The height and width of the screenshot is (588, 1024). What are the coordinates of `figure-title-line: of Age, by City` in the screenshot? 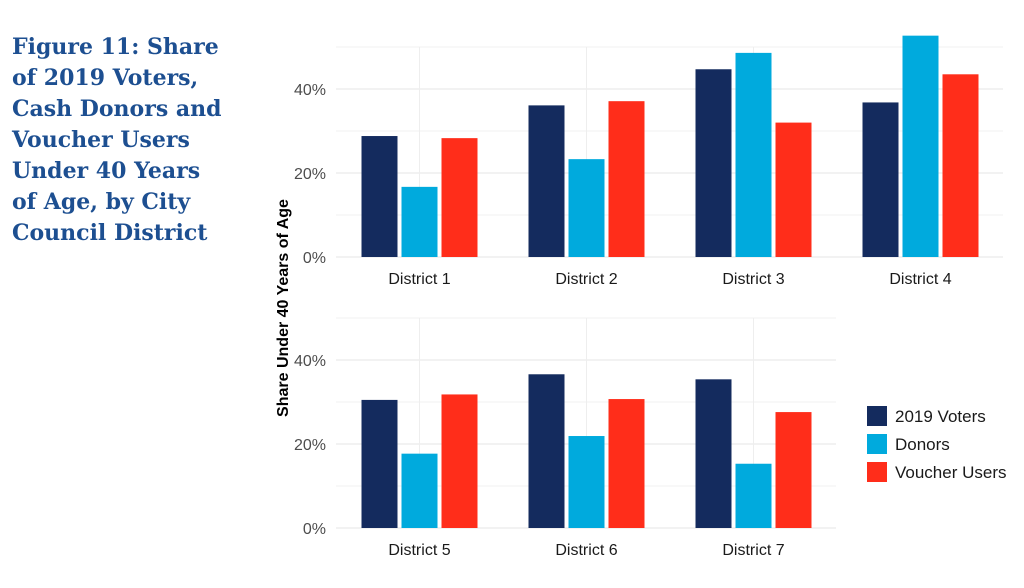 It's located at (101, 202).